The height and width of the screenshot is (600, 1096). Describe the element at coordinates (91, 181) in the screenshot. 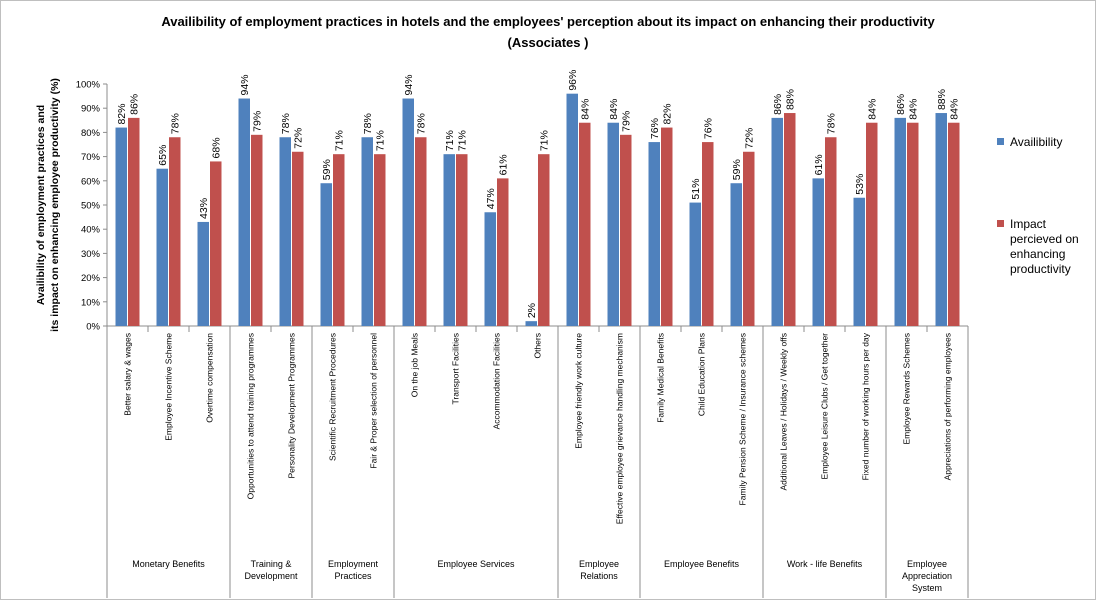

I see `y-tick-label: 60%` at that location.